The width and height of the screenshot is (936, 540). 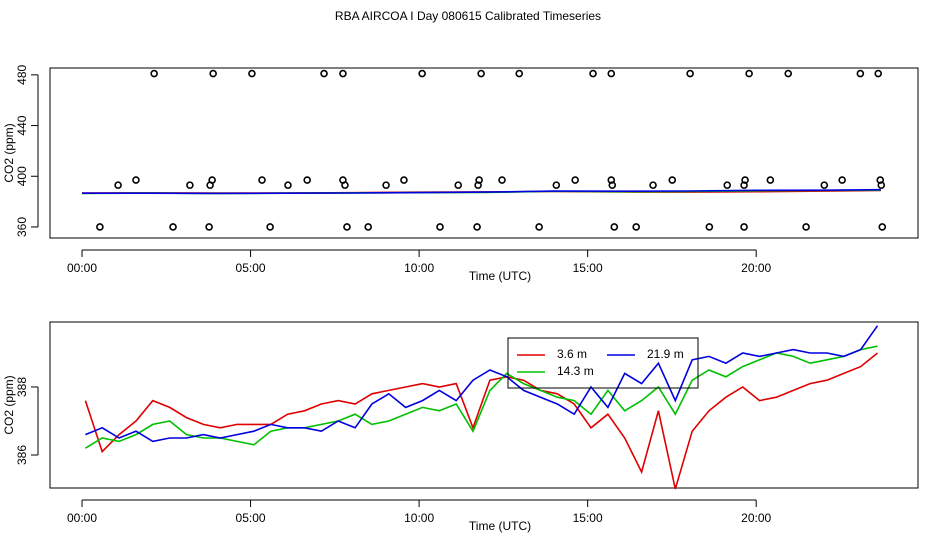 I want to click on legend-label: 21.9 m, so click(x=665, y=354).